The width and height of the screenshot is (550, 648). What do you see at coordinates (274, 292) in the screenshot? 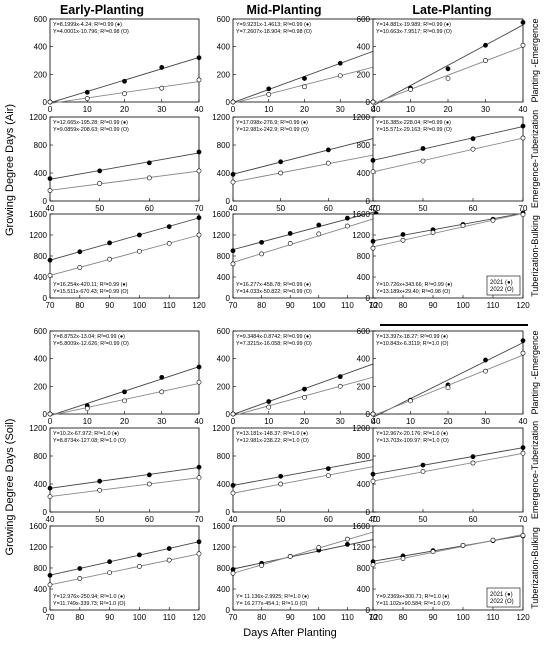
I see `equation-2022: Y=14.033x-50.822; R²=0.99 (O)` at bounding box center [274, 292].